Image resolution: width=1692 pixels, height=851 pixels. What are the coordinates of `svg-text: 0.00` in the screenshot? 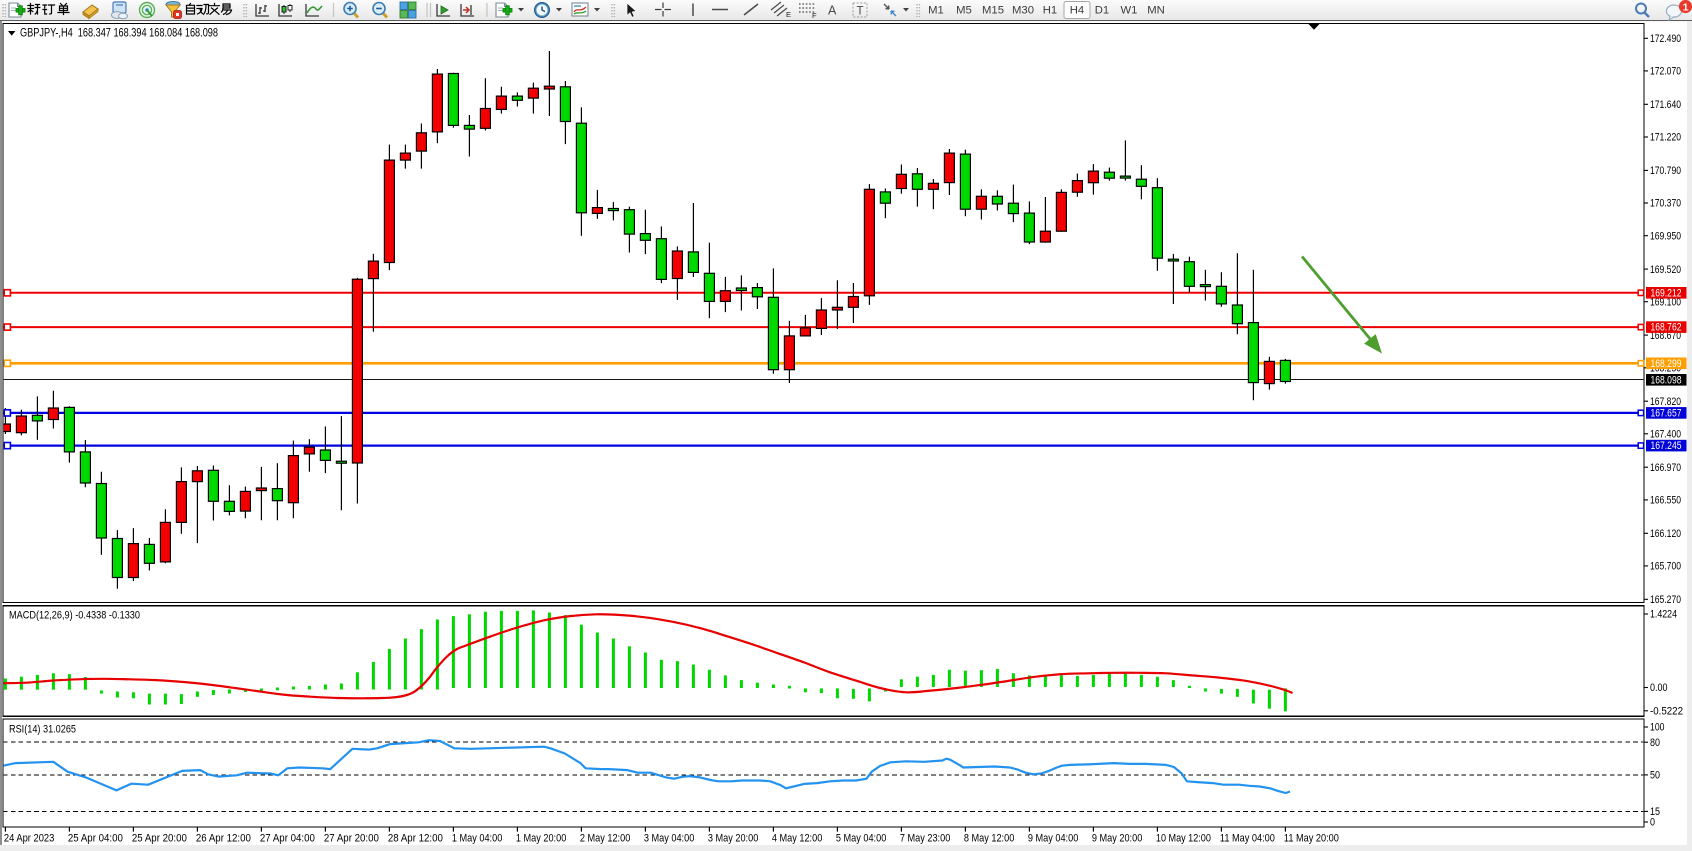 It's located at (1659, 688).